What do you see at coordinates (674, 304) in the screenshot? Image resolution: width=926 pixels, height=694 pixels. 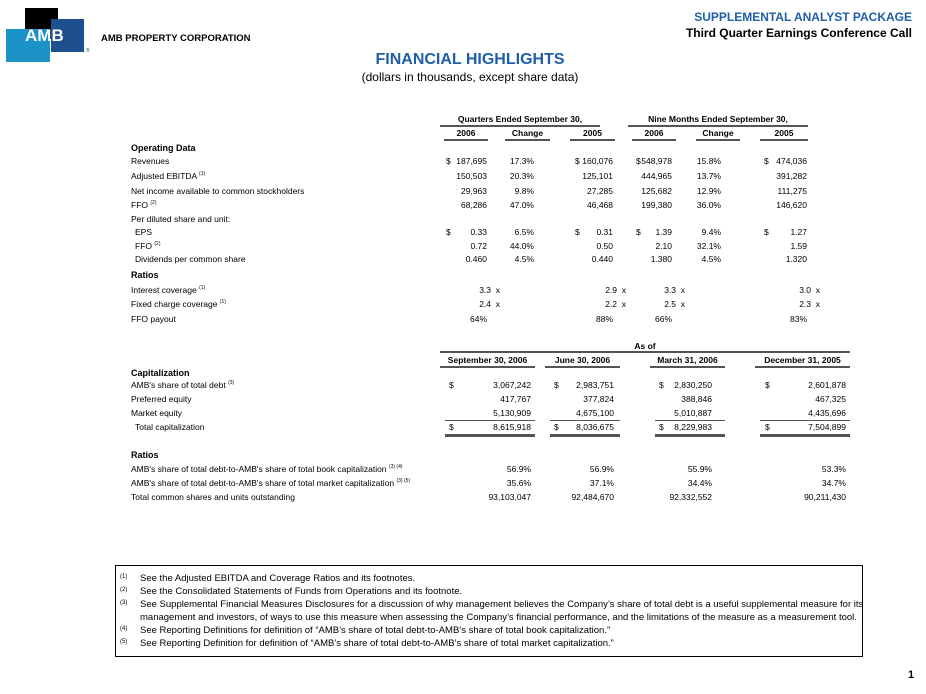 I see `cell-value: 2.5 x` at bounding box center [674, 304].